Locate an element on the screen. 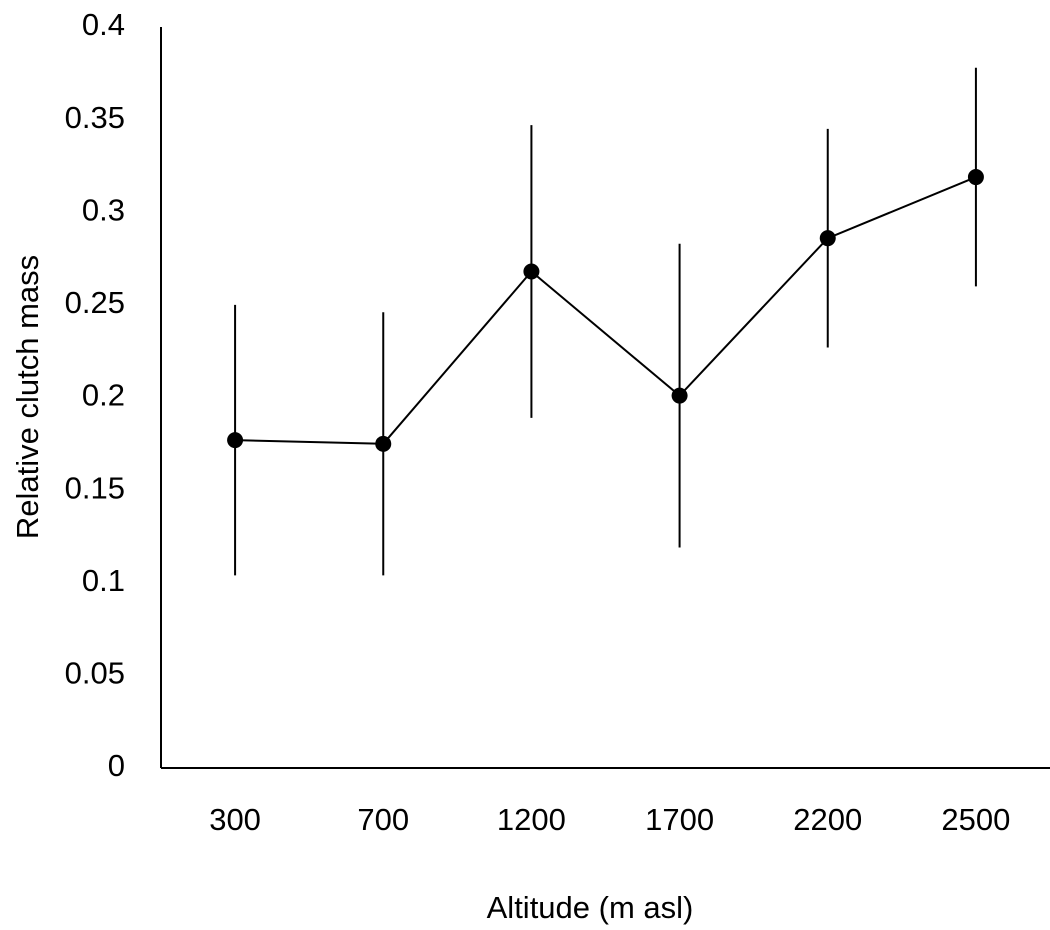  y-tick-label: 0.25 is located at coordinates (95, 302).